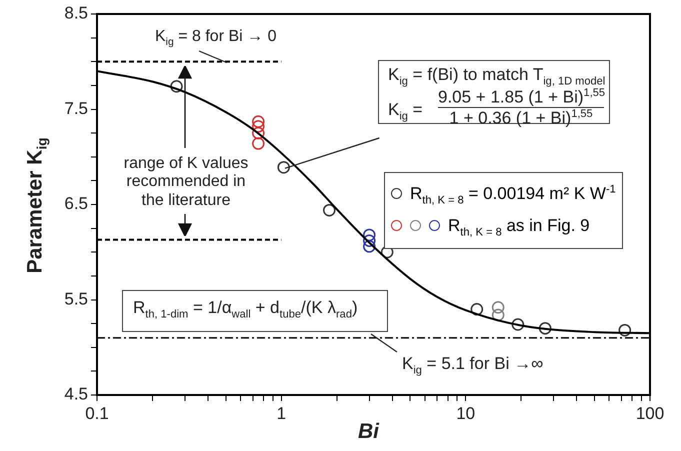 The height and width of the screenshot is (451, 681). Describe the element at coordinates (186, 182) in the screenshot. I see `annotation: range of K values recommended in the literature` at that location.